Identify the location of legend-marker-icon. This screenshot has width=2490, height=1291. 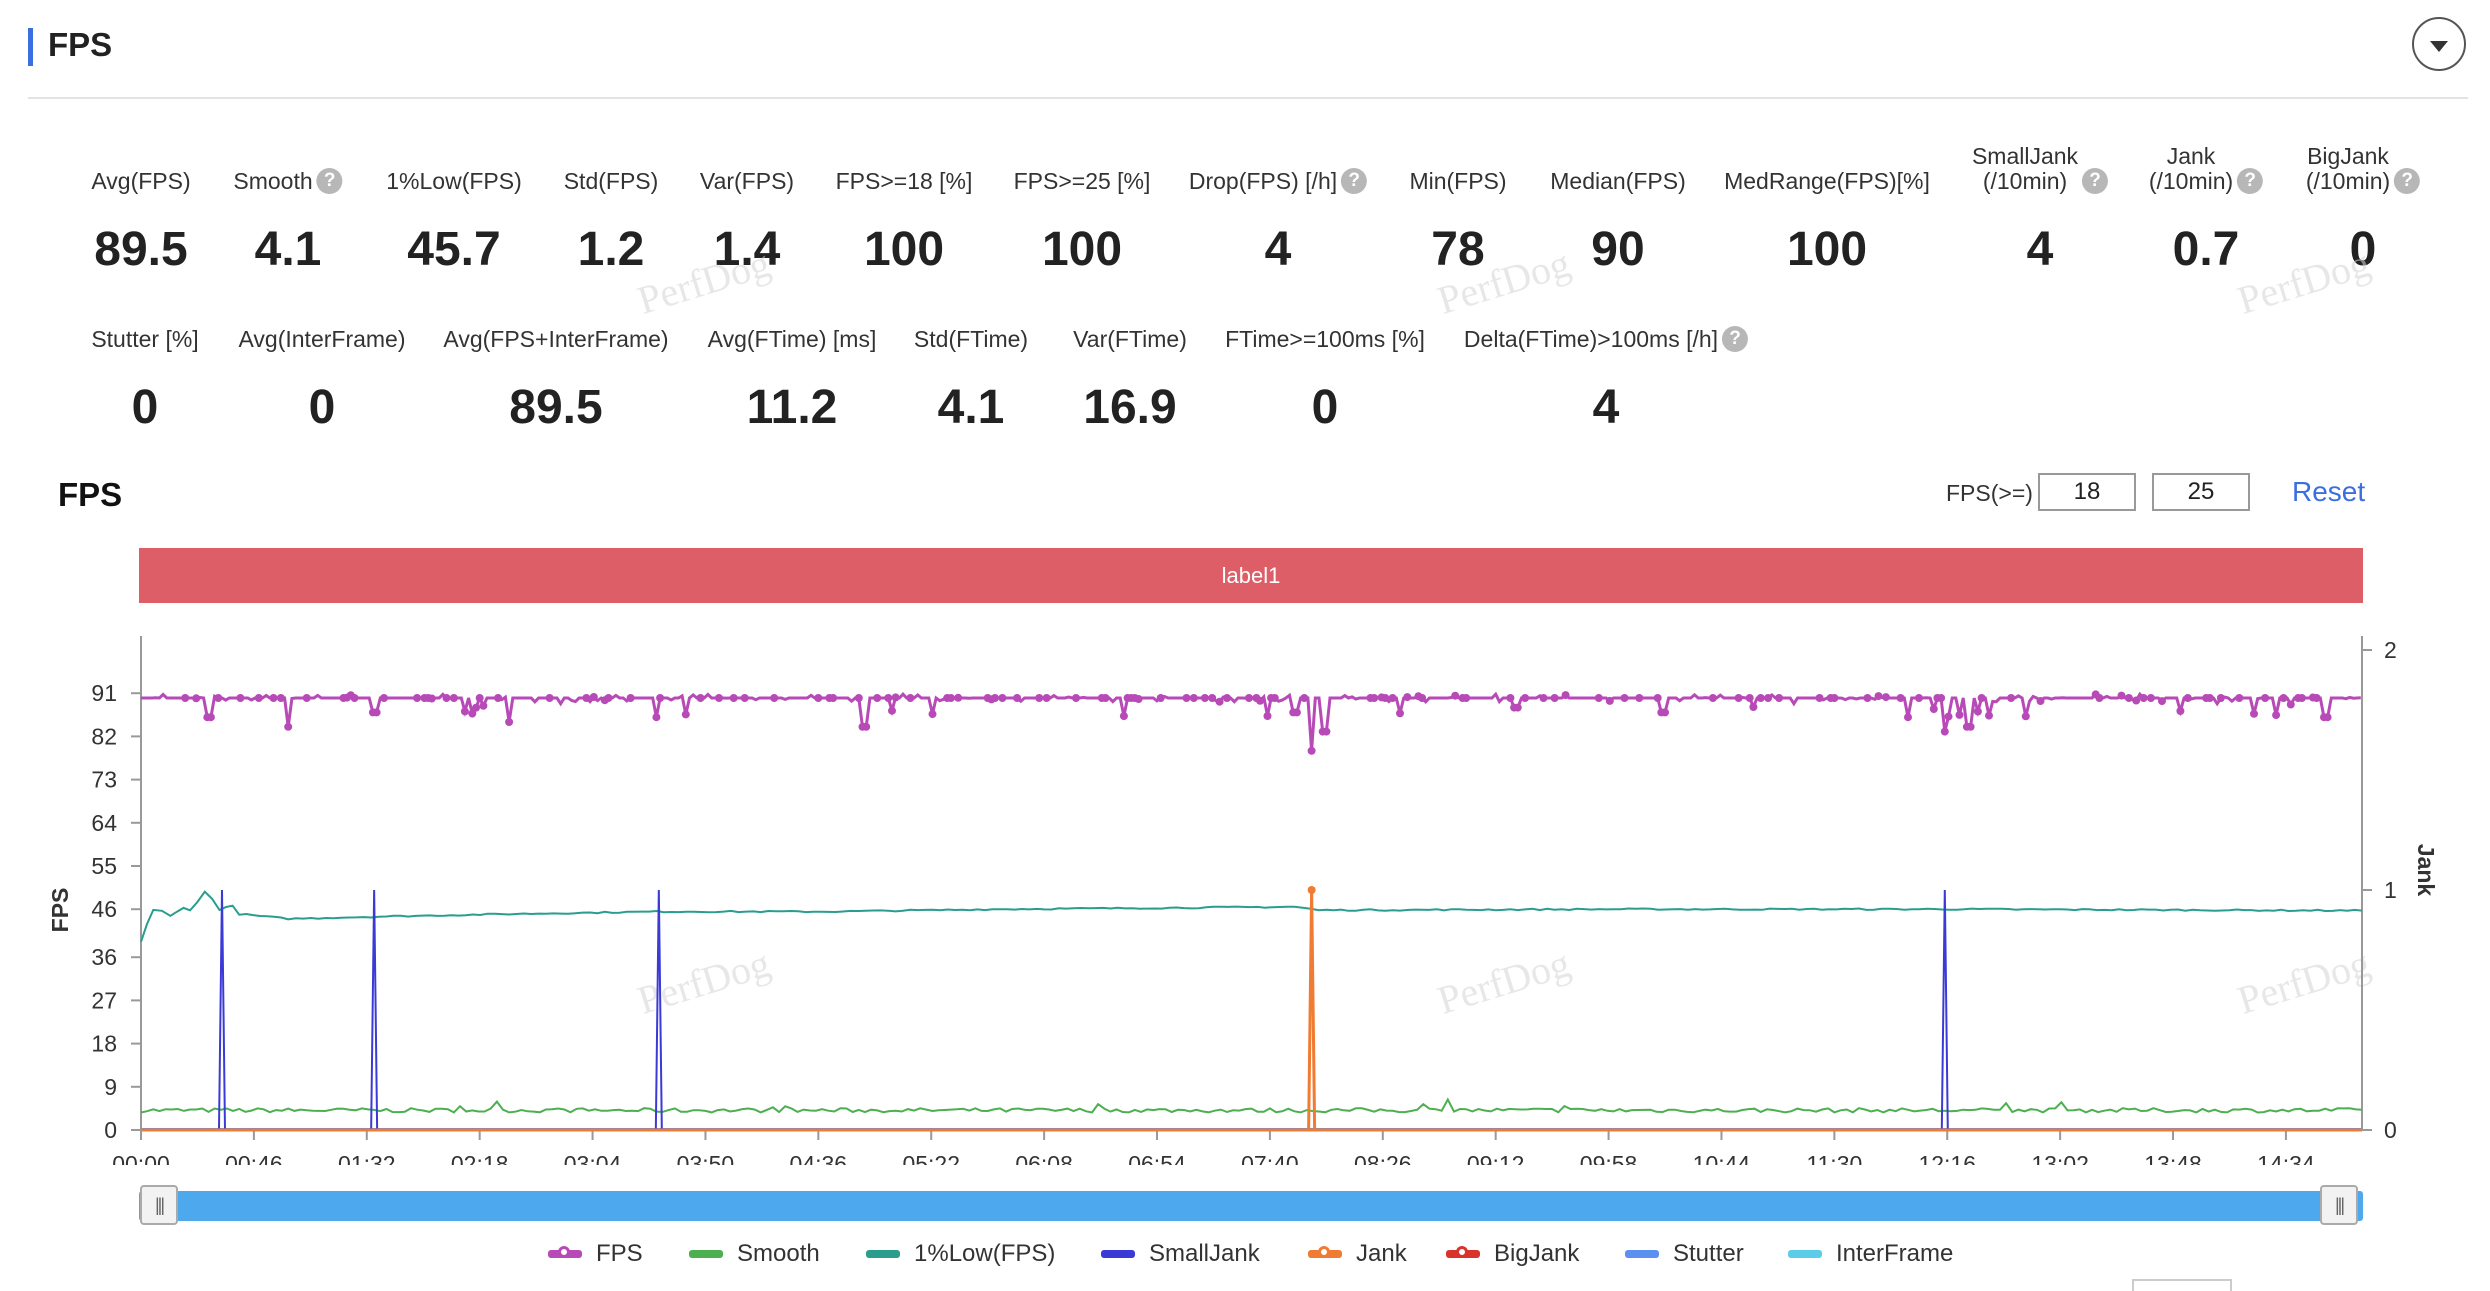
(1324, 1252).